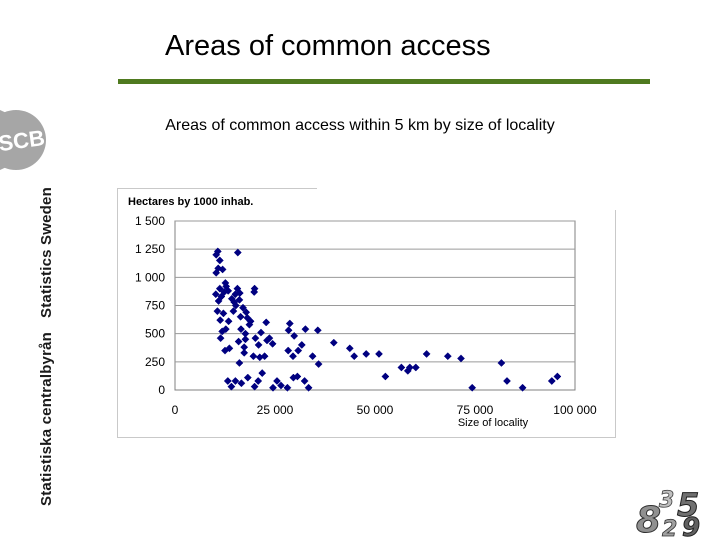  I want to click on corner-number-logo: 8 3 5 2 9, so click(668, 512).